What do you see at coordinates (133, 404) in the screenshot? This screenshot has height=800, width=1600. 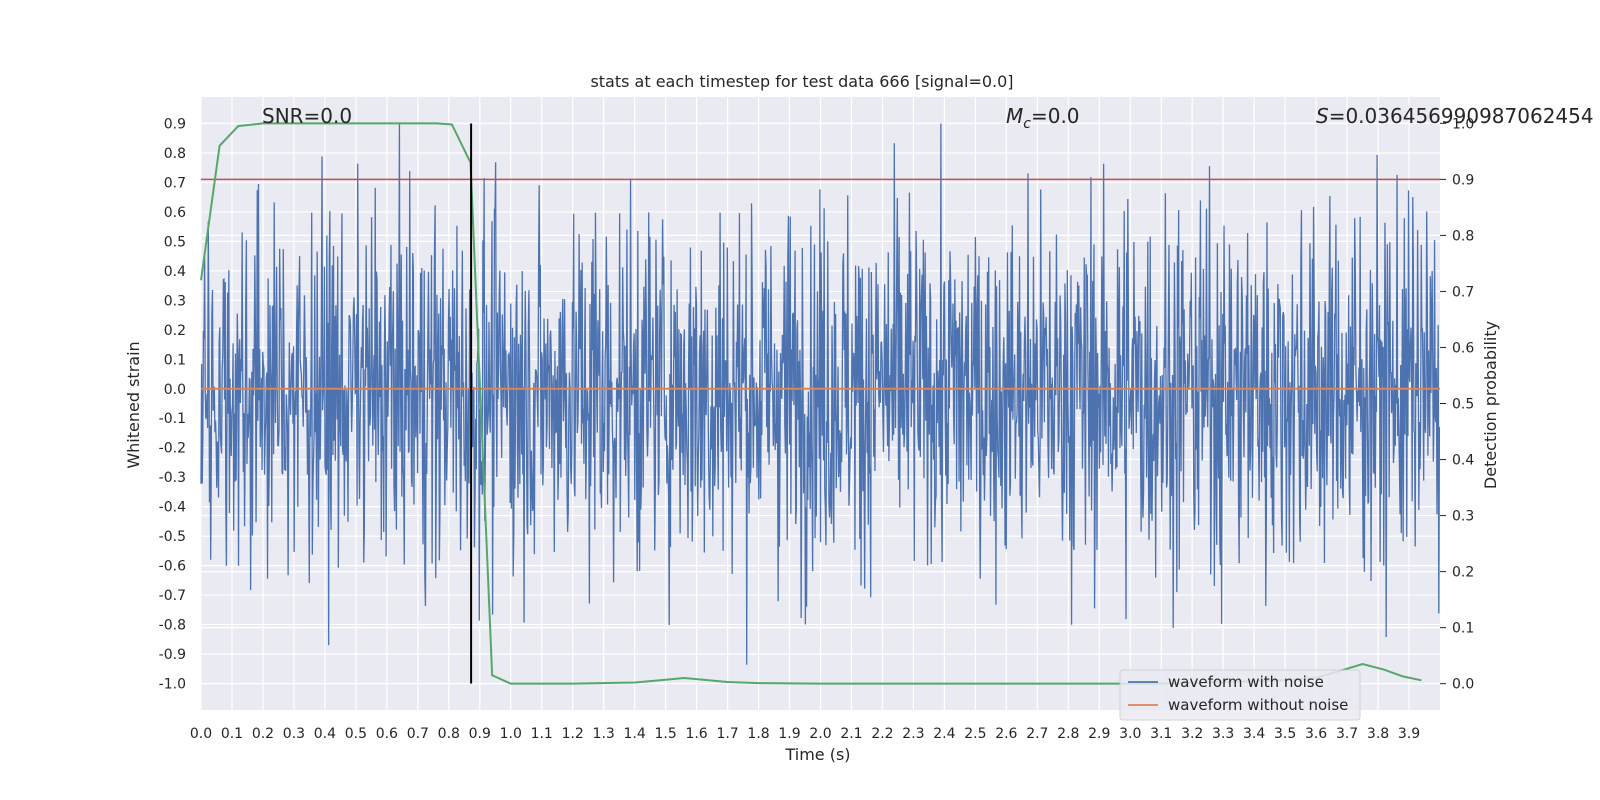 I see `y-axis-label: Whitened strain` at bounding box center [133, 404].